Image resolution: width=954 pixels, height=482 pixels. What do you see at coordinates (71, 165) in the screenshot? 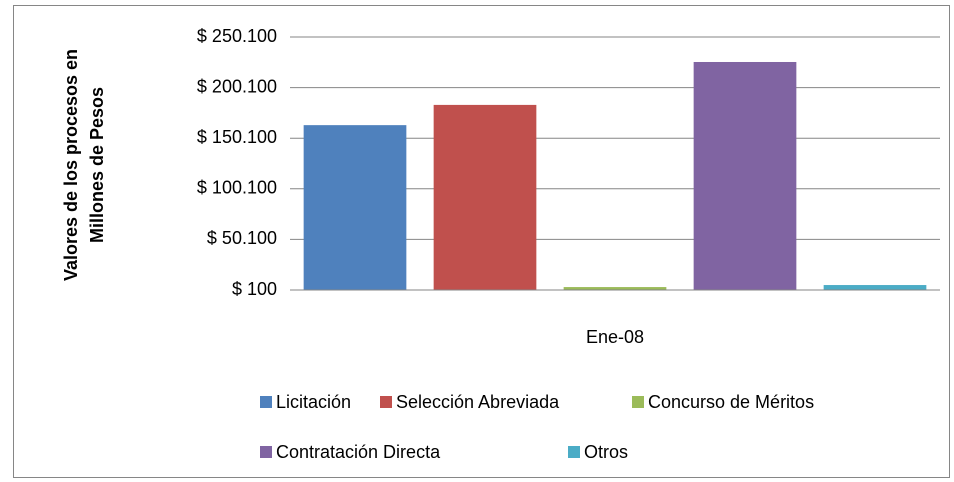
I see `y-axis-label: Valores de los procesos en` at bounding box center [71, 165].